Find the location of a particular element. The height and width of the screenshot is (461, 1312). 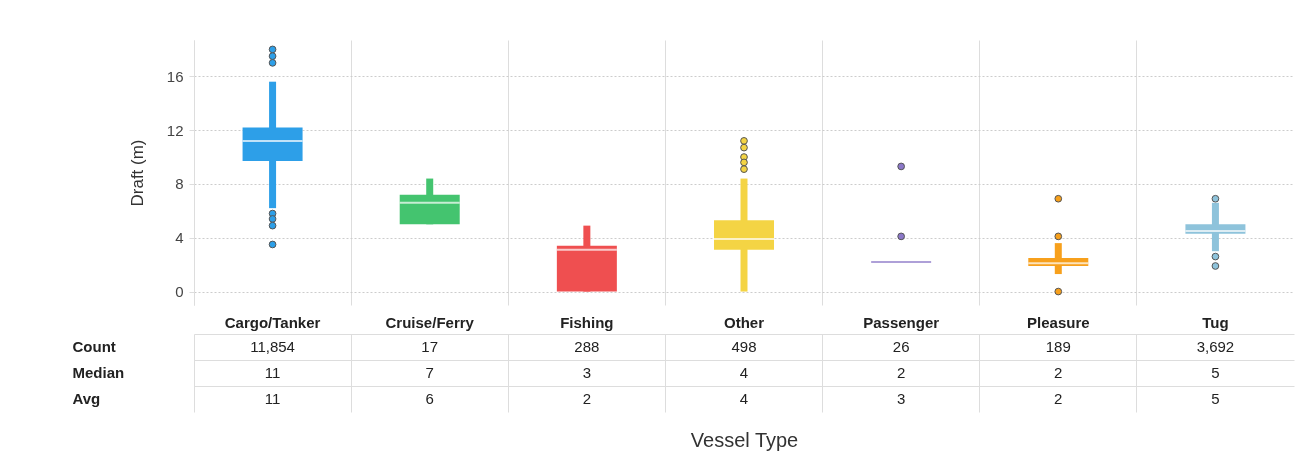

text: 7 is located at coordinates (429, 372).